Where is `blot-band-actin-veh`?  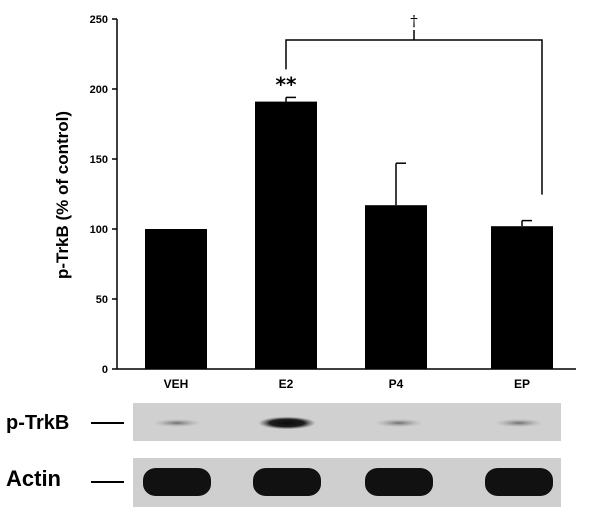 blot-band-actin-veh is located at coordinates (177, 482).